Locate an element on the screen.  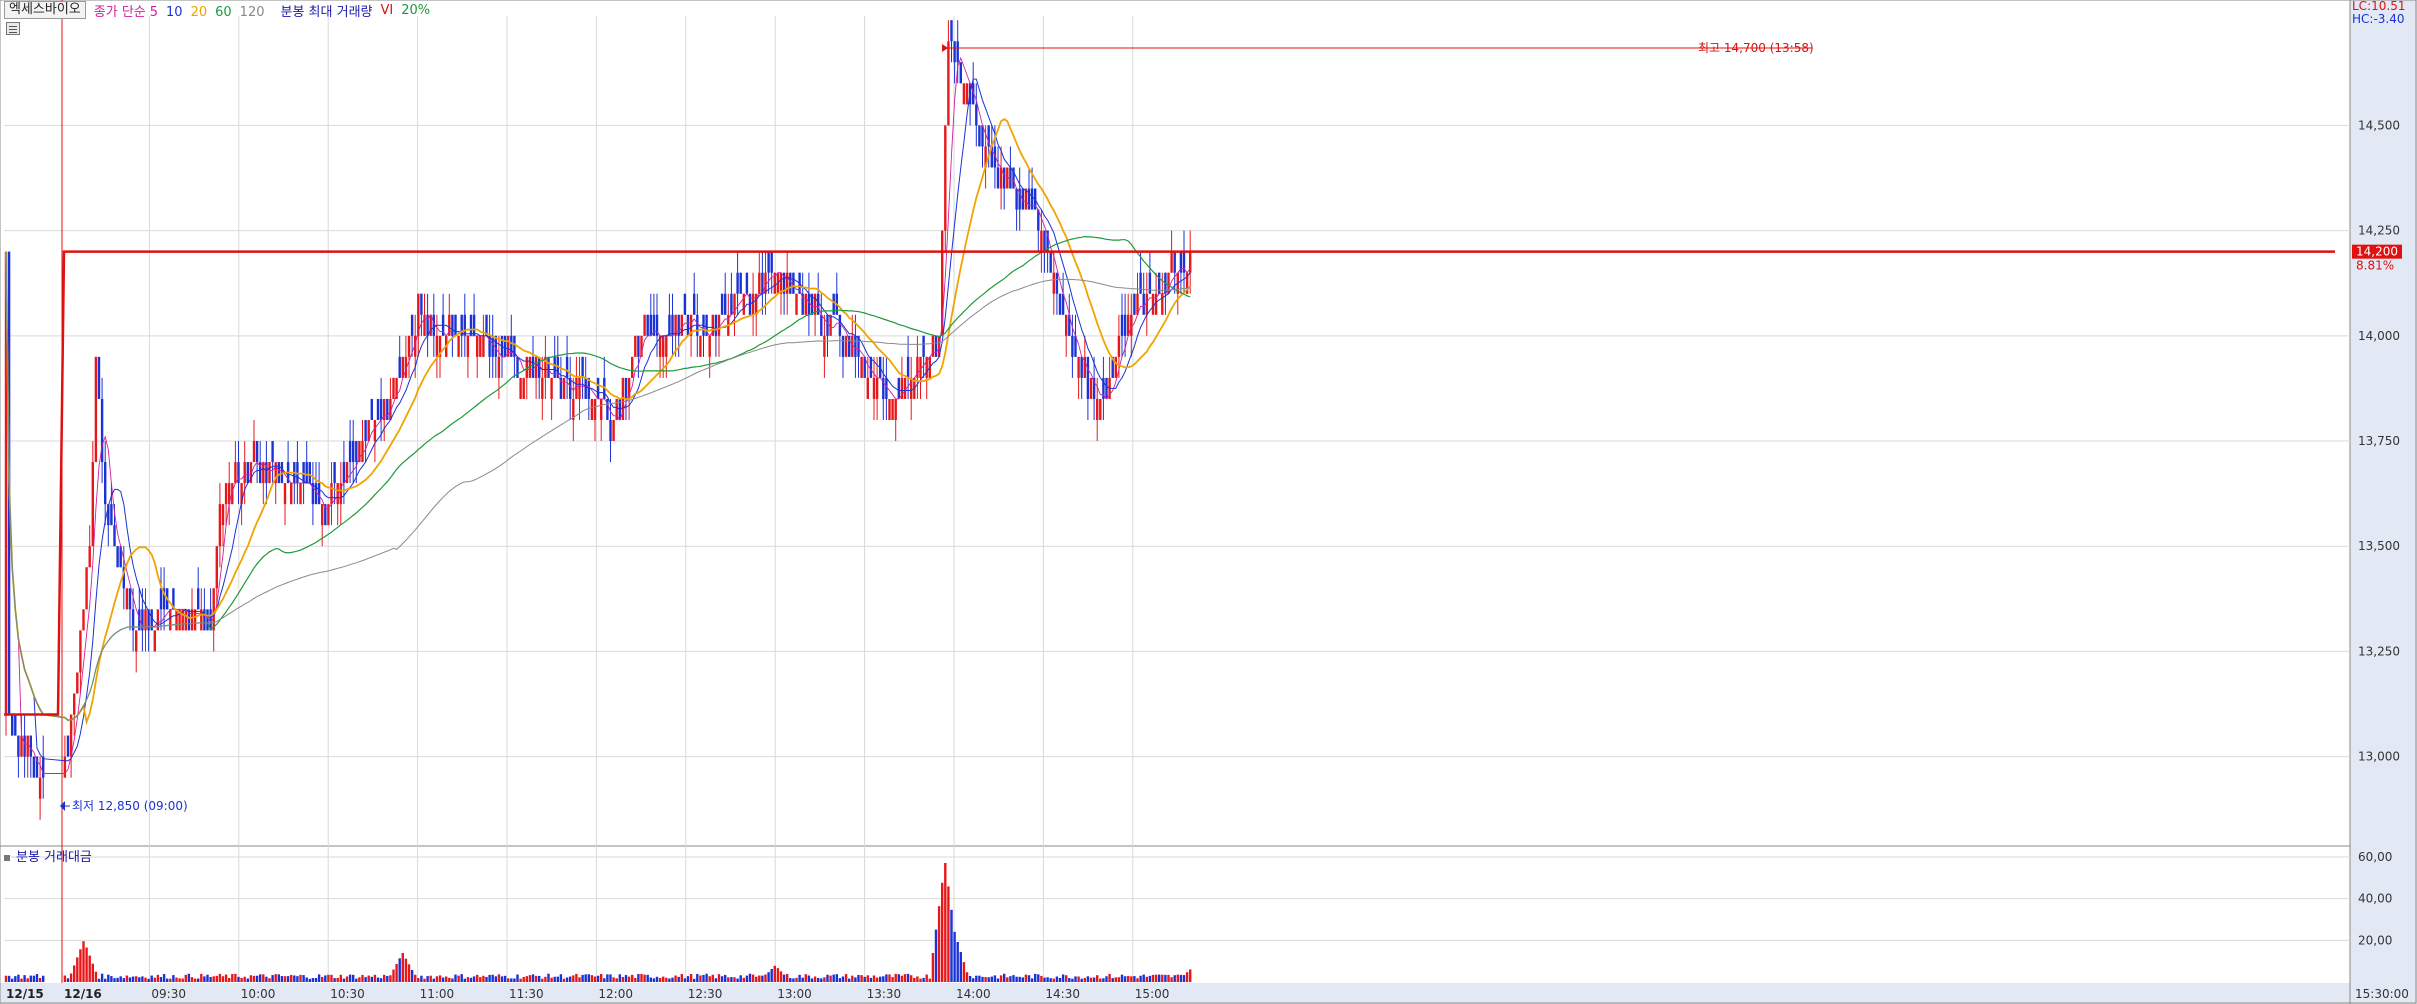
current-price-tag is located at coordinates (2377, 251).